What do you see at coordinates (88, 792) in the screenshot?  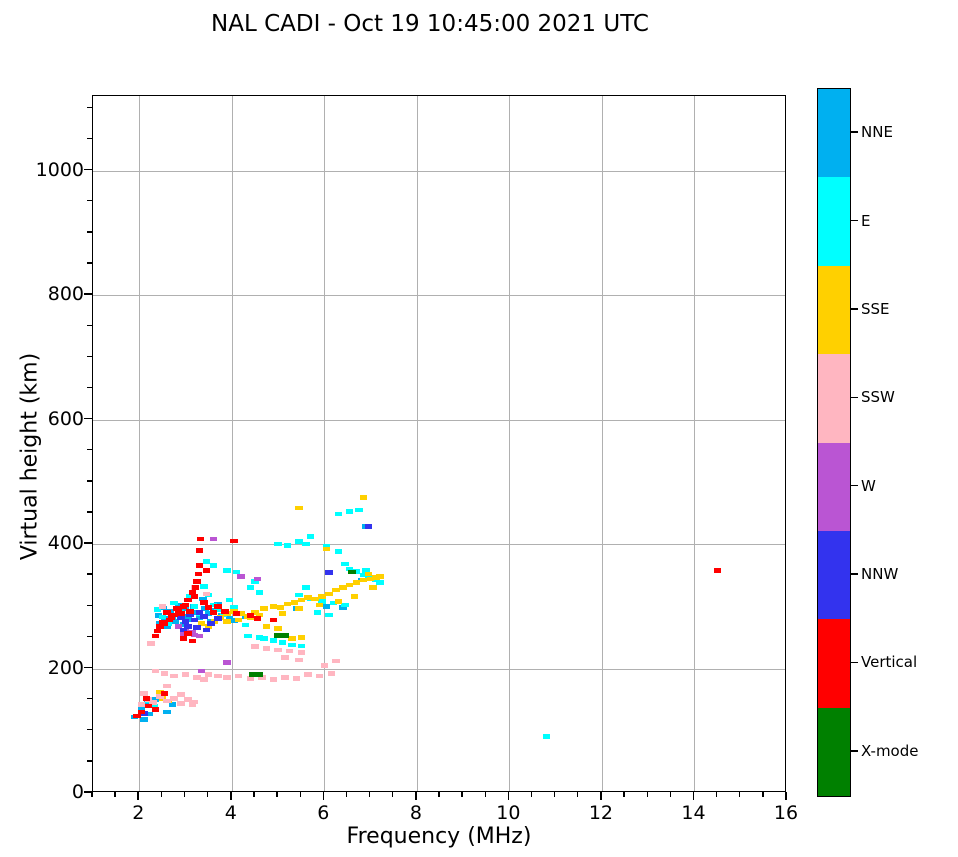 I see `y-tick-major` at bounding box center [88, 792].